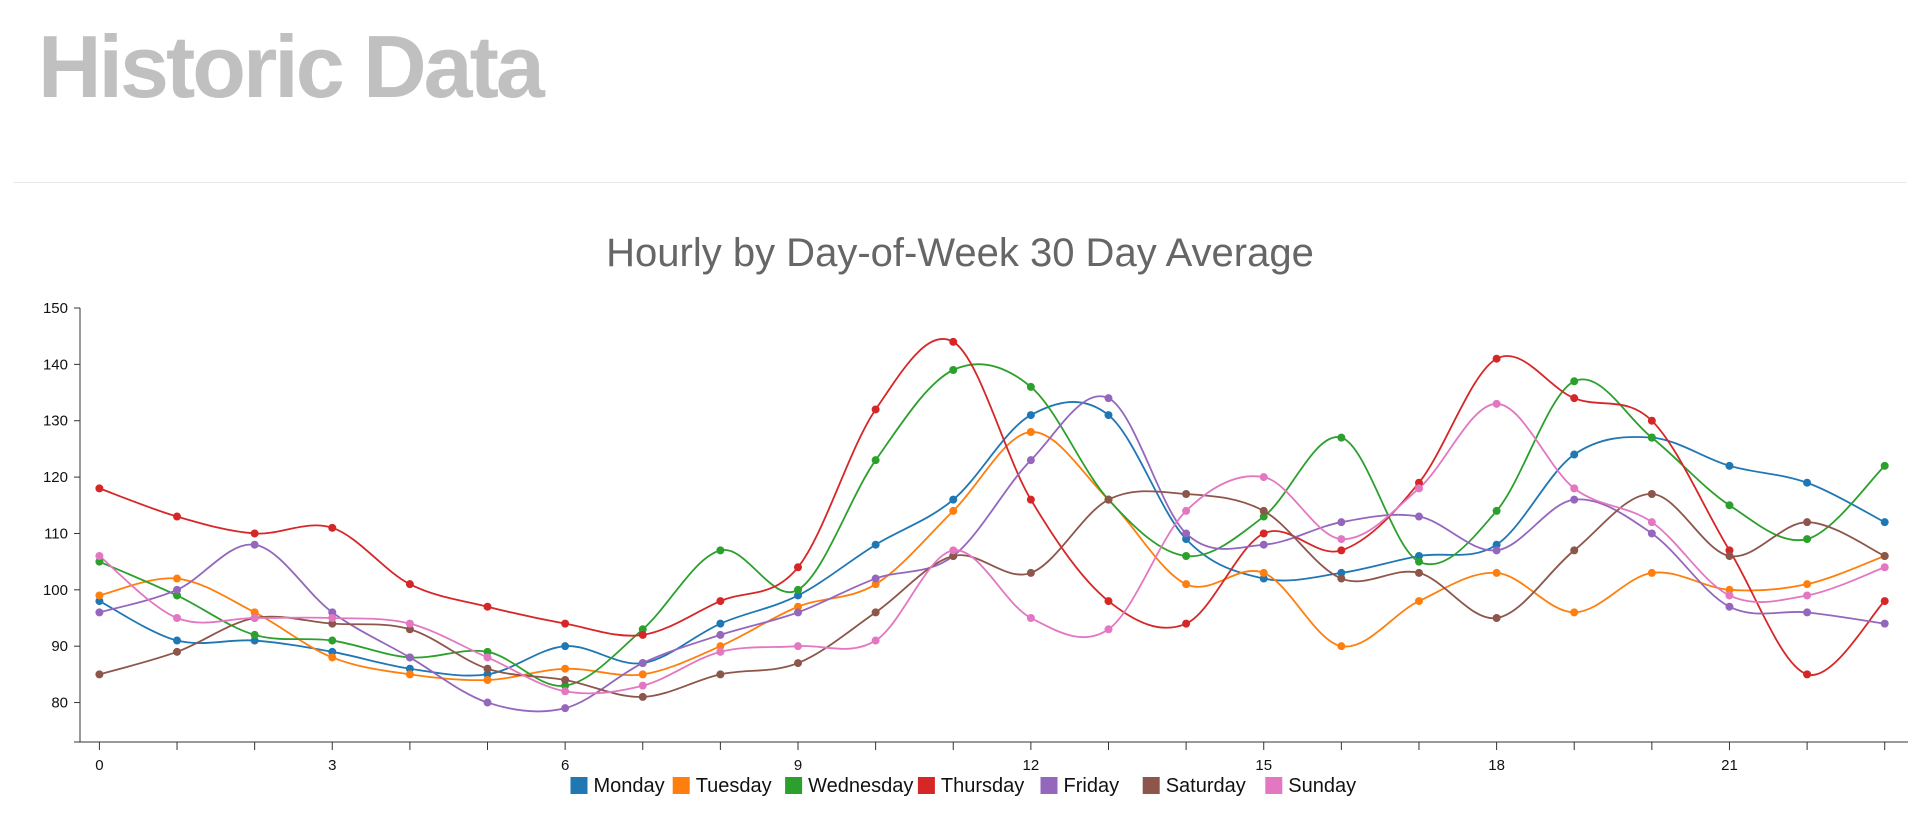  Describe the element at coordinates (982, 786) in the screenshot. I see `legend-label-thursday: Thursday` at that location.